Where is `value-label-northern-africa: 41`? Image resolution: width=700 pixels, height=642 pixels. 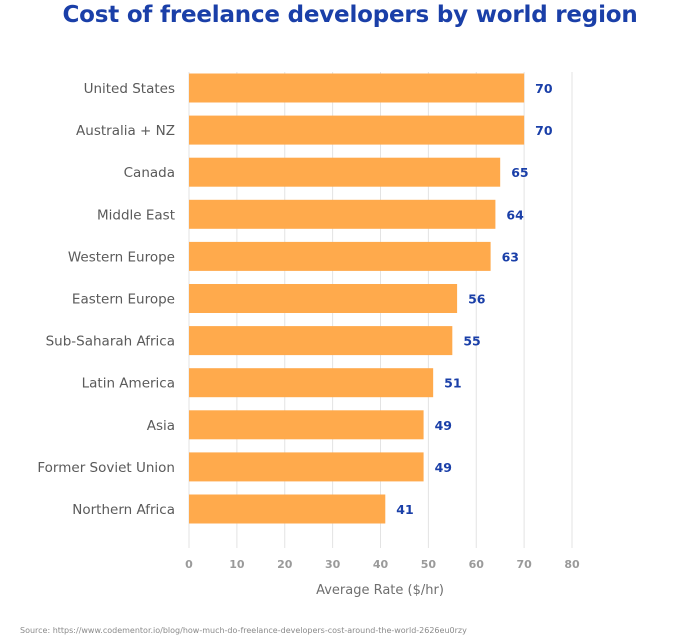
value-label-northern-africa: 41 is located at coordinates (404, 509).